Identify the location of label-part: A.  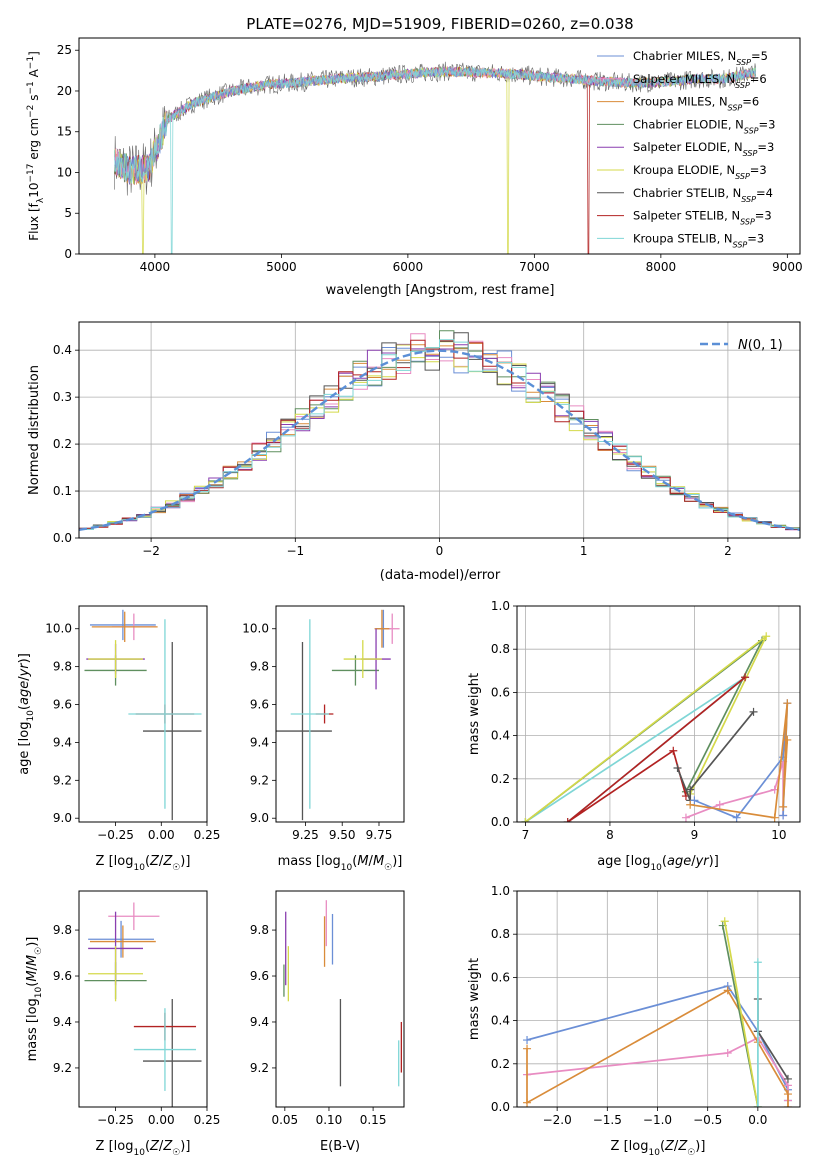
(34, 74).